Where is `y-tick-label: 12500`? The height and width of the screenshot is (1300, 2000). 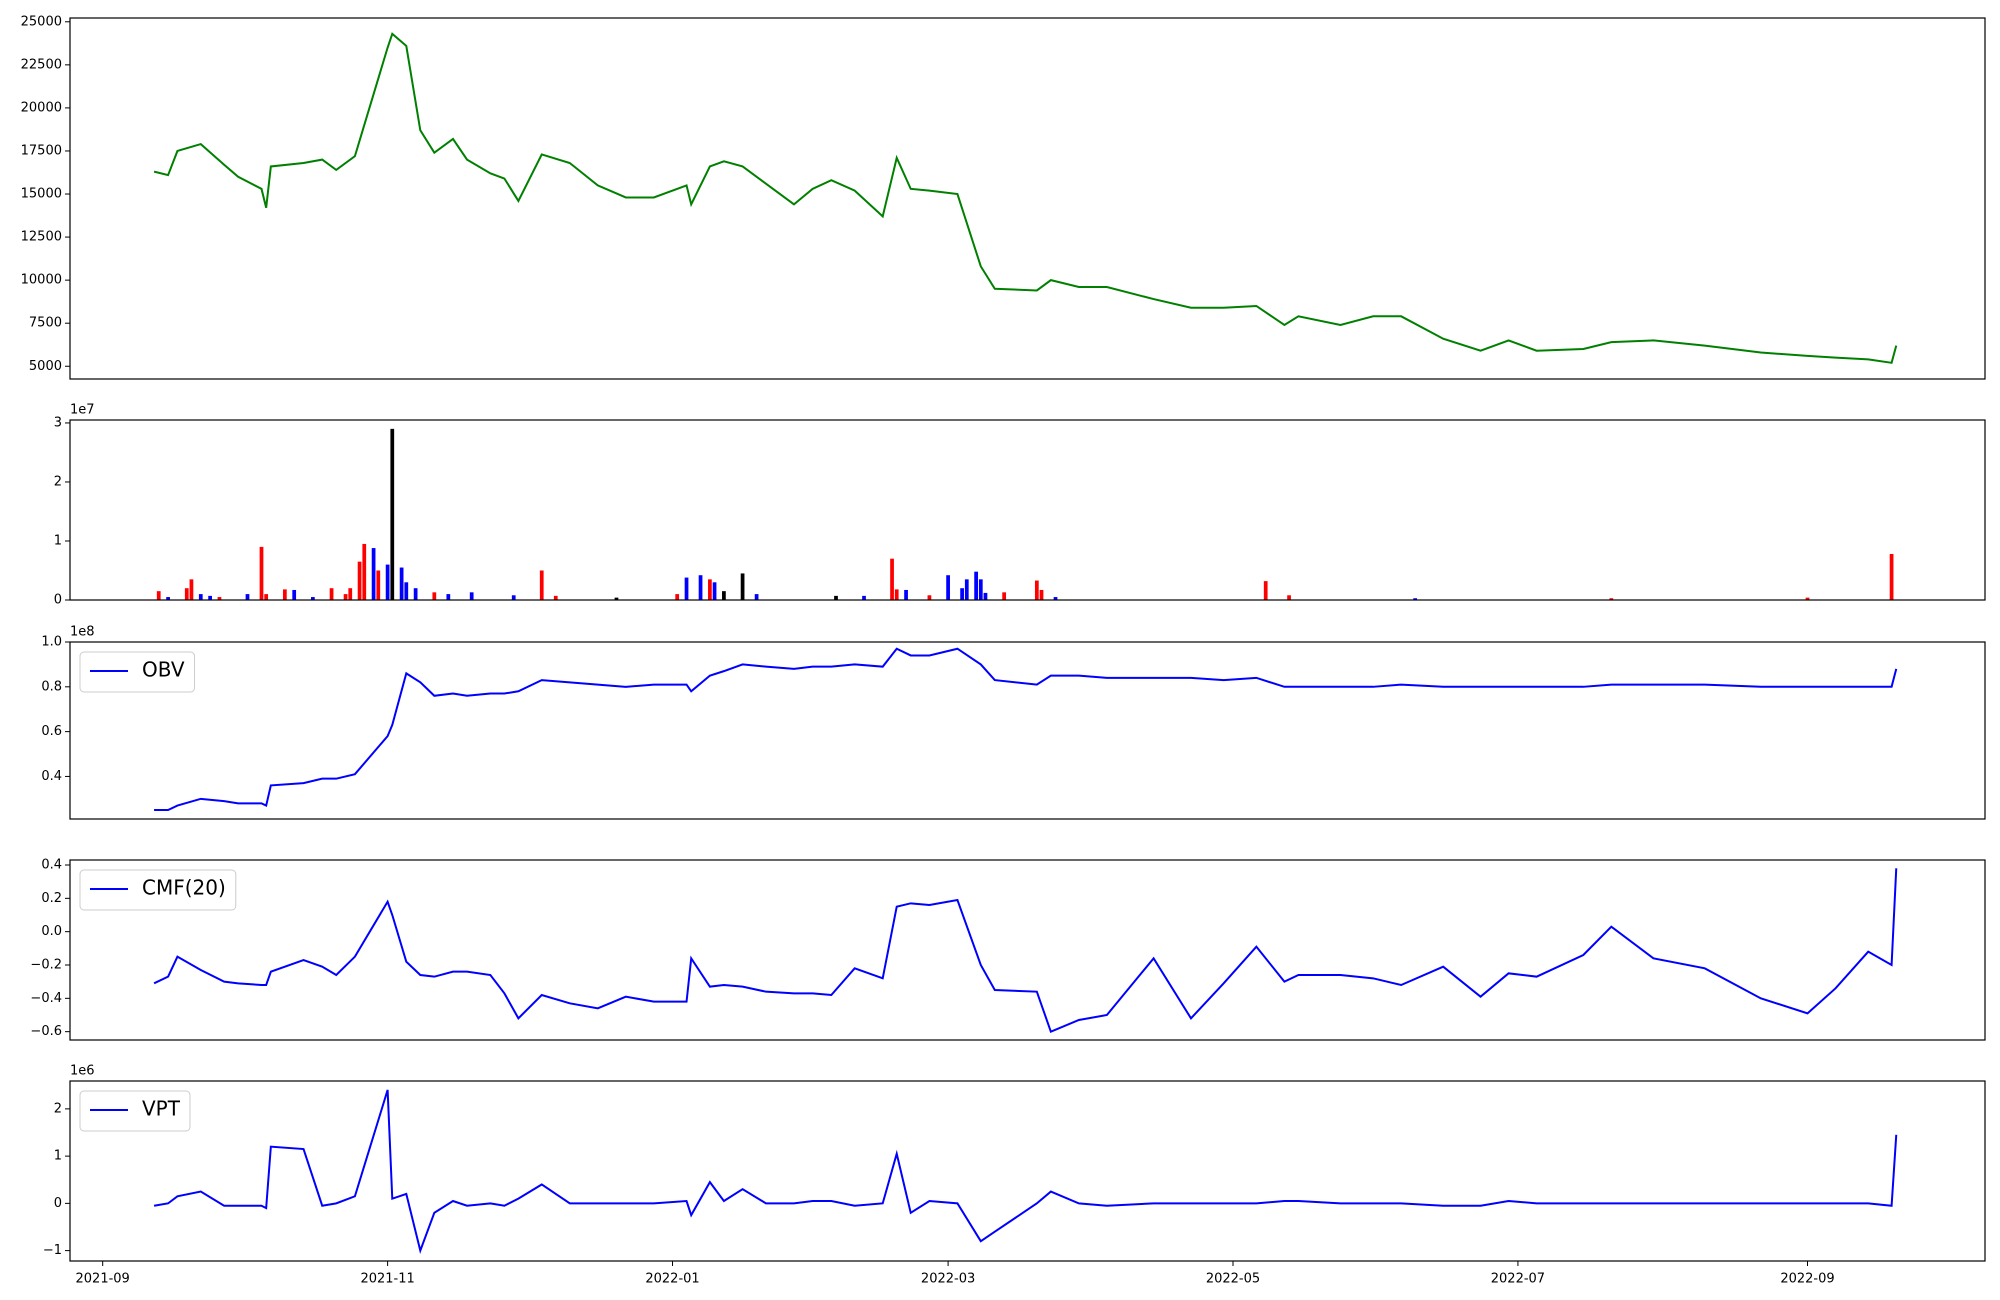
y-tick-label: 12500 is located at coordinates (41, 237).